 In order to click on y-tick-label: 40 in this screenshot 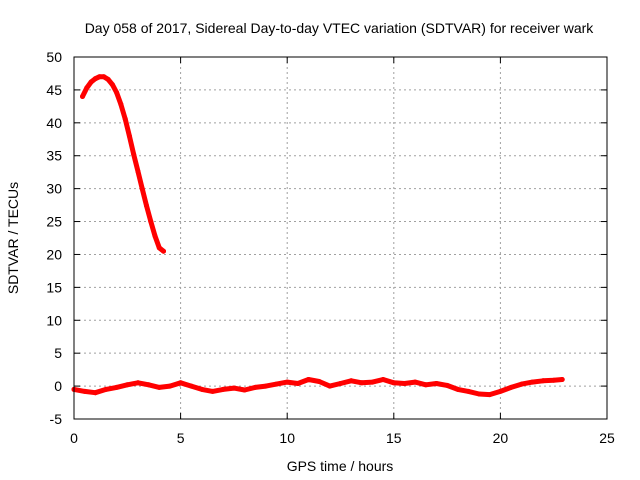, I will do `click(54, 123)`.